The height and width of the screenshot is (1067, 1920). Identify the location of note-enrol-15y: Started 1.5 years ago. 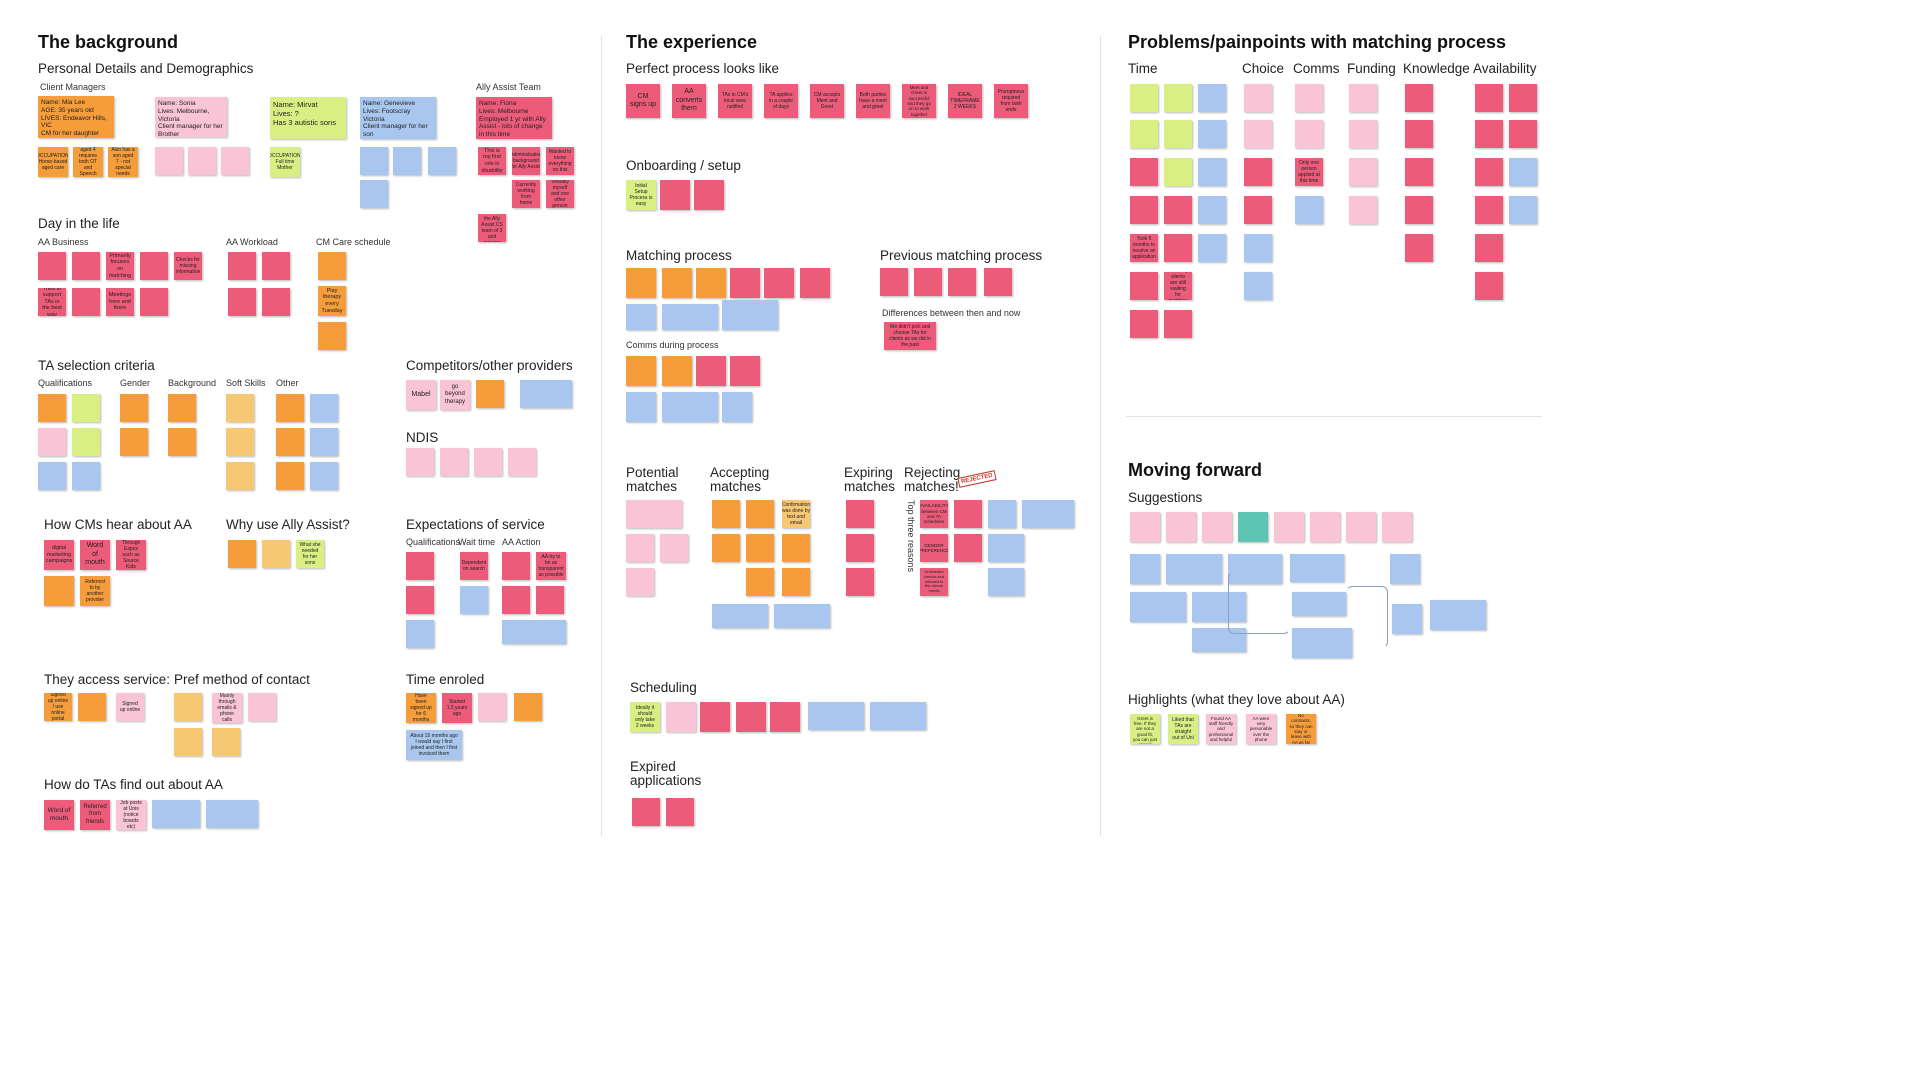
(457, 708).